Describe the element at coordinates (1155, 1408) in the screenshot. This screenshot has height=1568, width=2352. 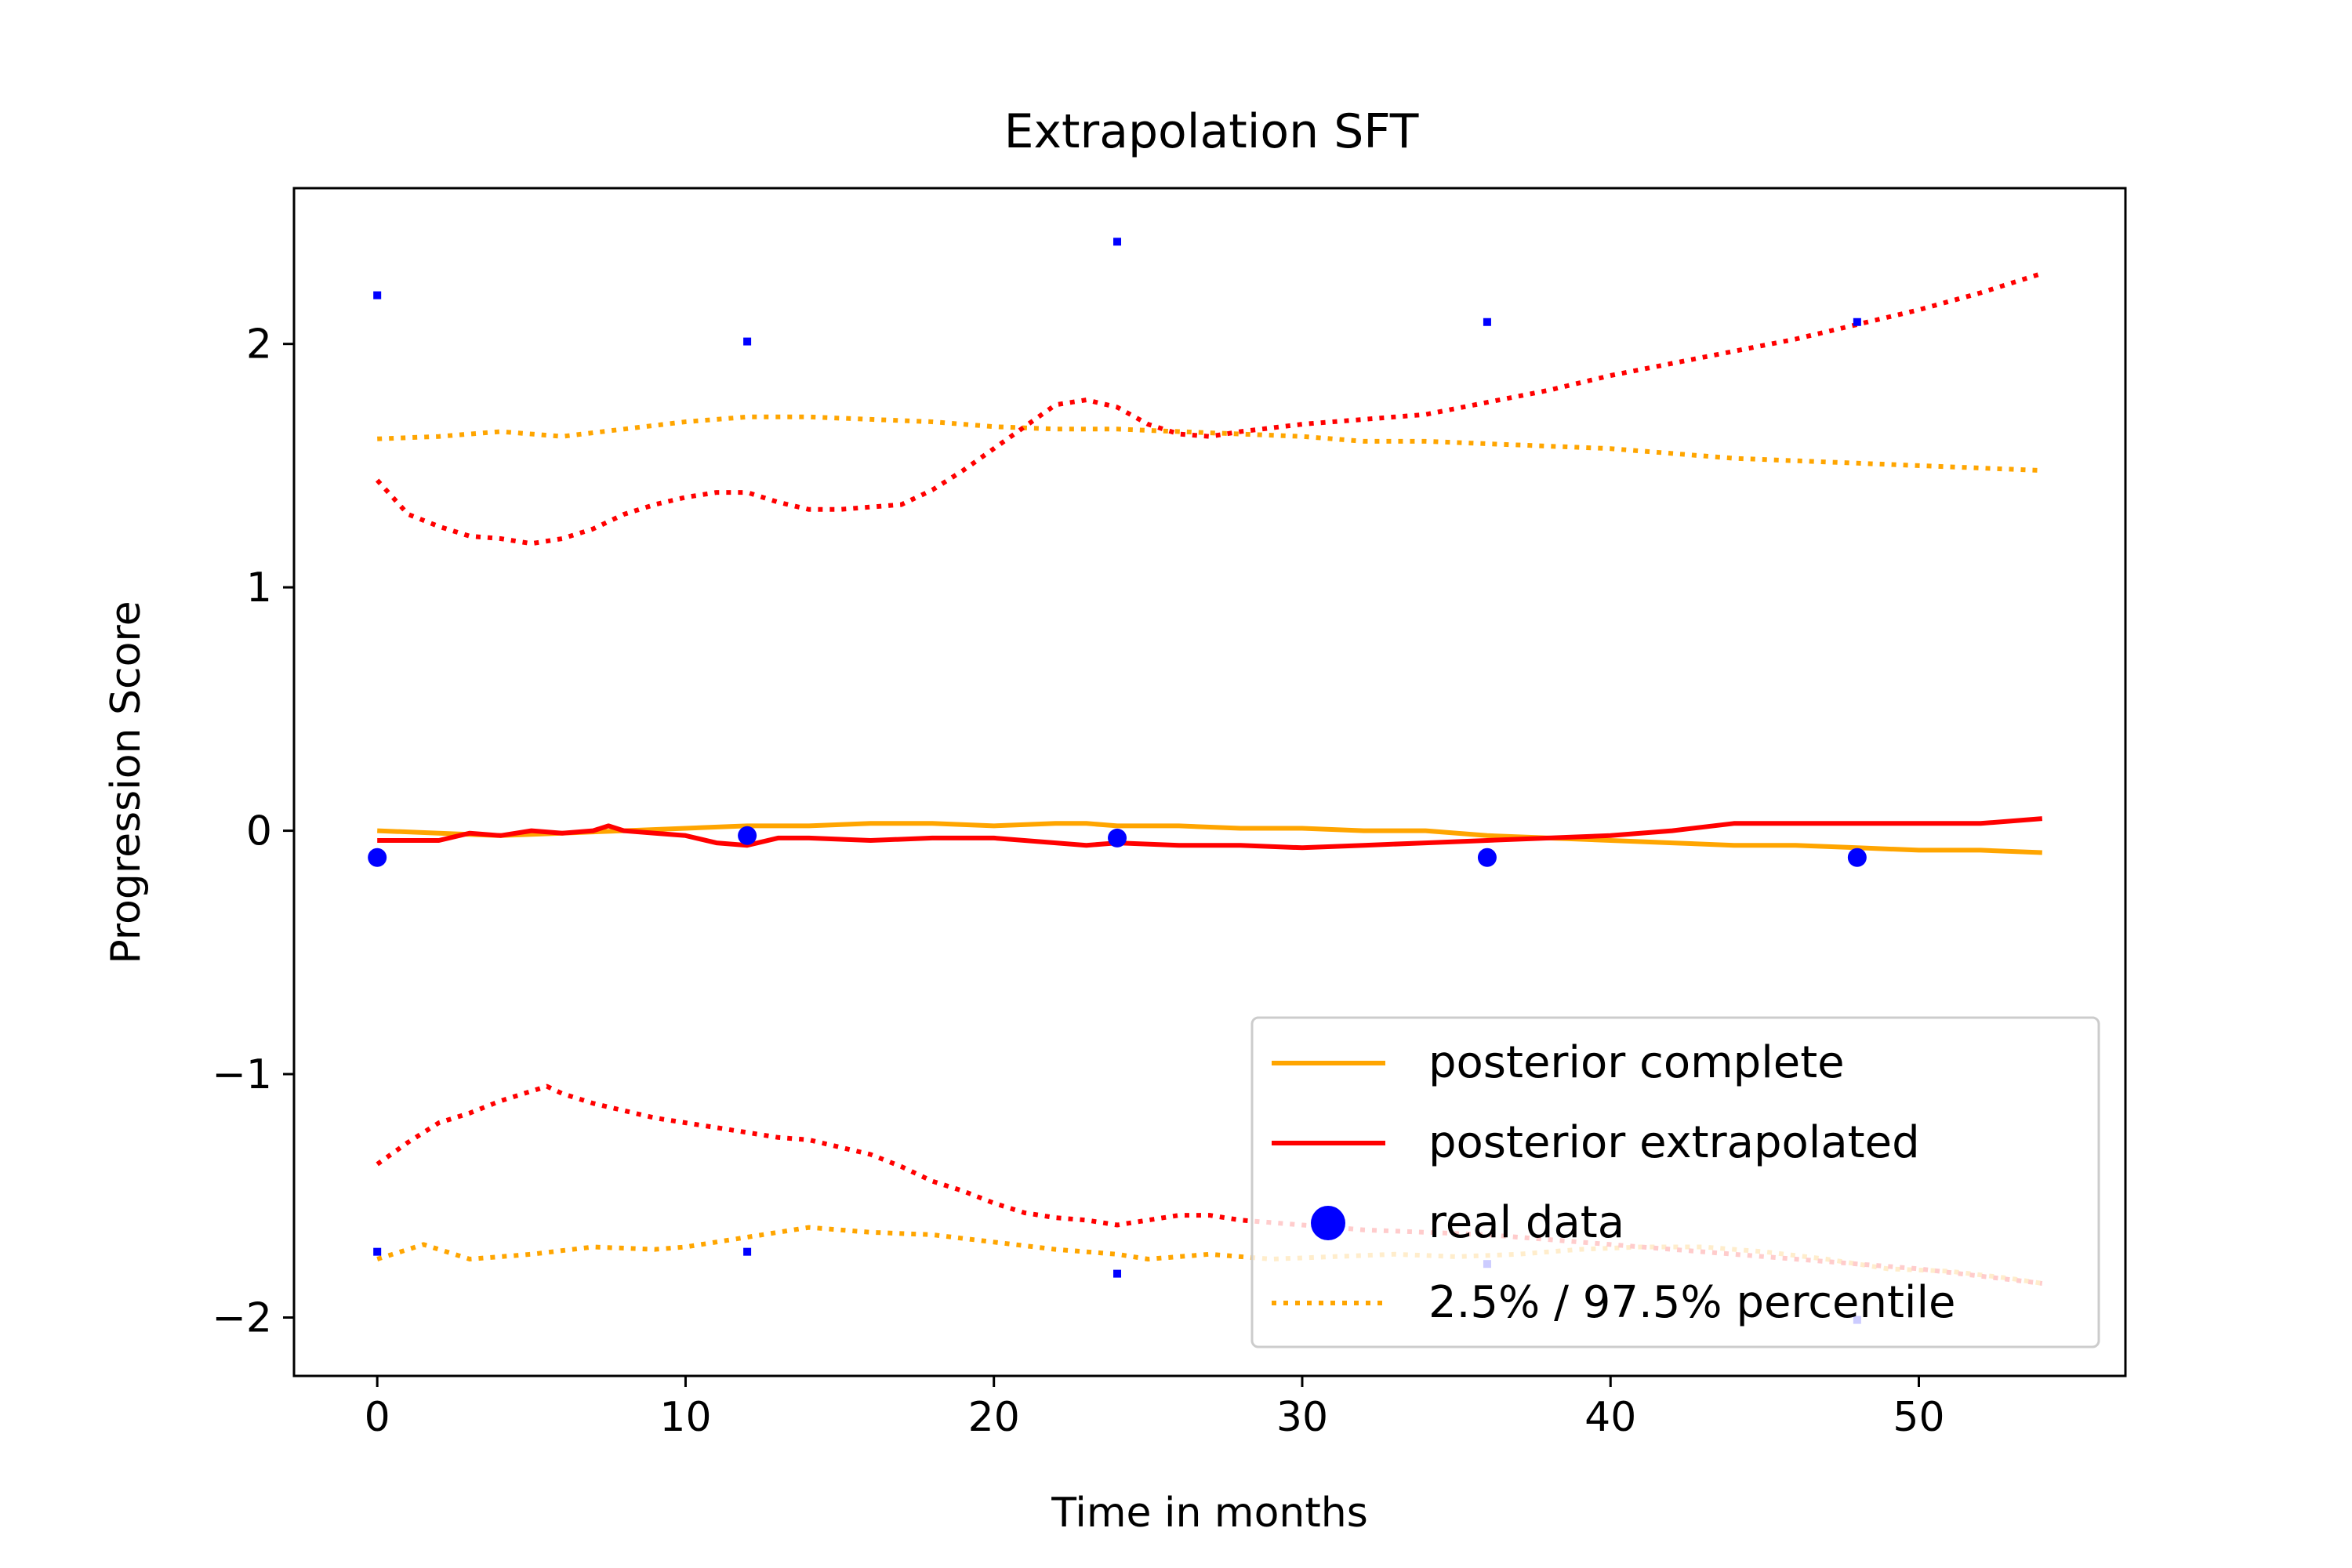
I see `x-axis: 0 10 20 30 40 50` at that location.